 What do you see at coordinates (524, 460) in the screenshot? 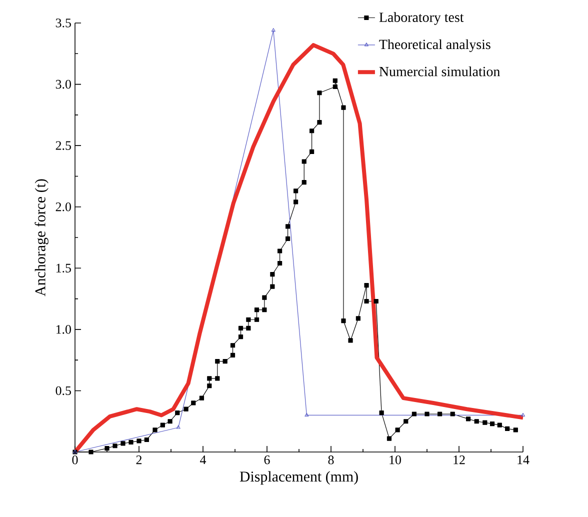
I see `x-tick-label: 14` at bounding box center [524, 460].